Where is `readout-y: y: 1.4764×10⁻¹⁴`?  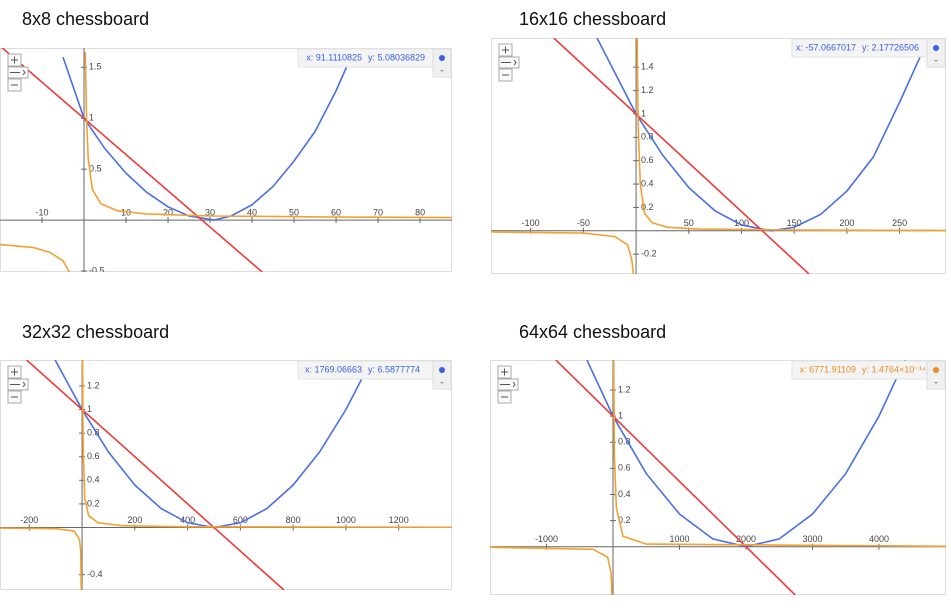
readout-y: y: 1.4764×10⁻¹⁴ is located at coordinates (894, 369).